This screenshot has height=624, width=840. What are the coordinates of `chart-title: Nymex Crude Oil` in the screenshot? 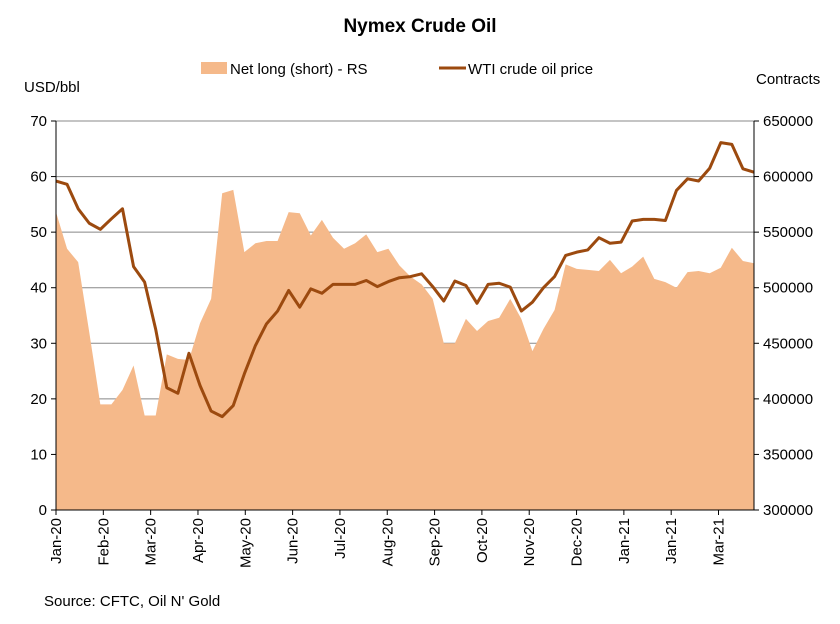 It's located at (419, 26).